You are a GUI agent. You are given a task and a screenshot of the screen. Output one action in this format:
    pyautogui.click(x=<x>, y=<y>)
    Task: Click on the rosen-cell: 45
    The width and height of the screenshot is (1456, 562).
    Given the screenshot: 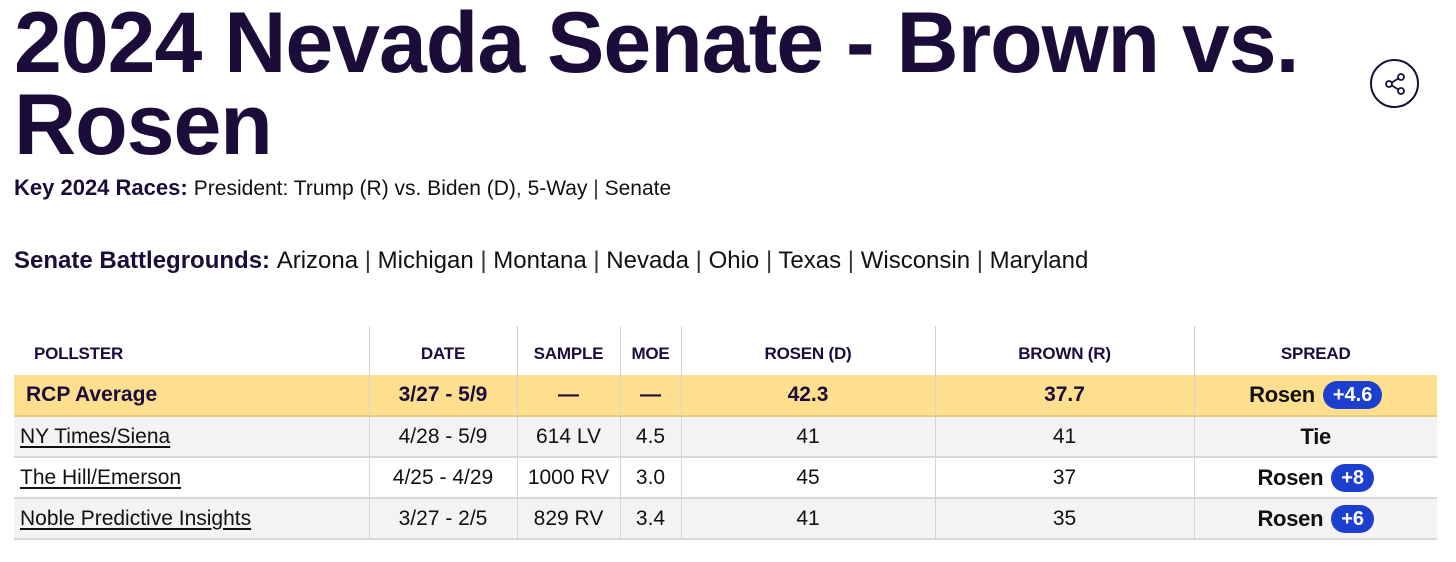 What is the action you would take?
    pyautogui.click(x=808, y=478)
    